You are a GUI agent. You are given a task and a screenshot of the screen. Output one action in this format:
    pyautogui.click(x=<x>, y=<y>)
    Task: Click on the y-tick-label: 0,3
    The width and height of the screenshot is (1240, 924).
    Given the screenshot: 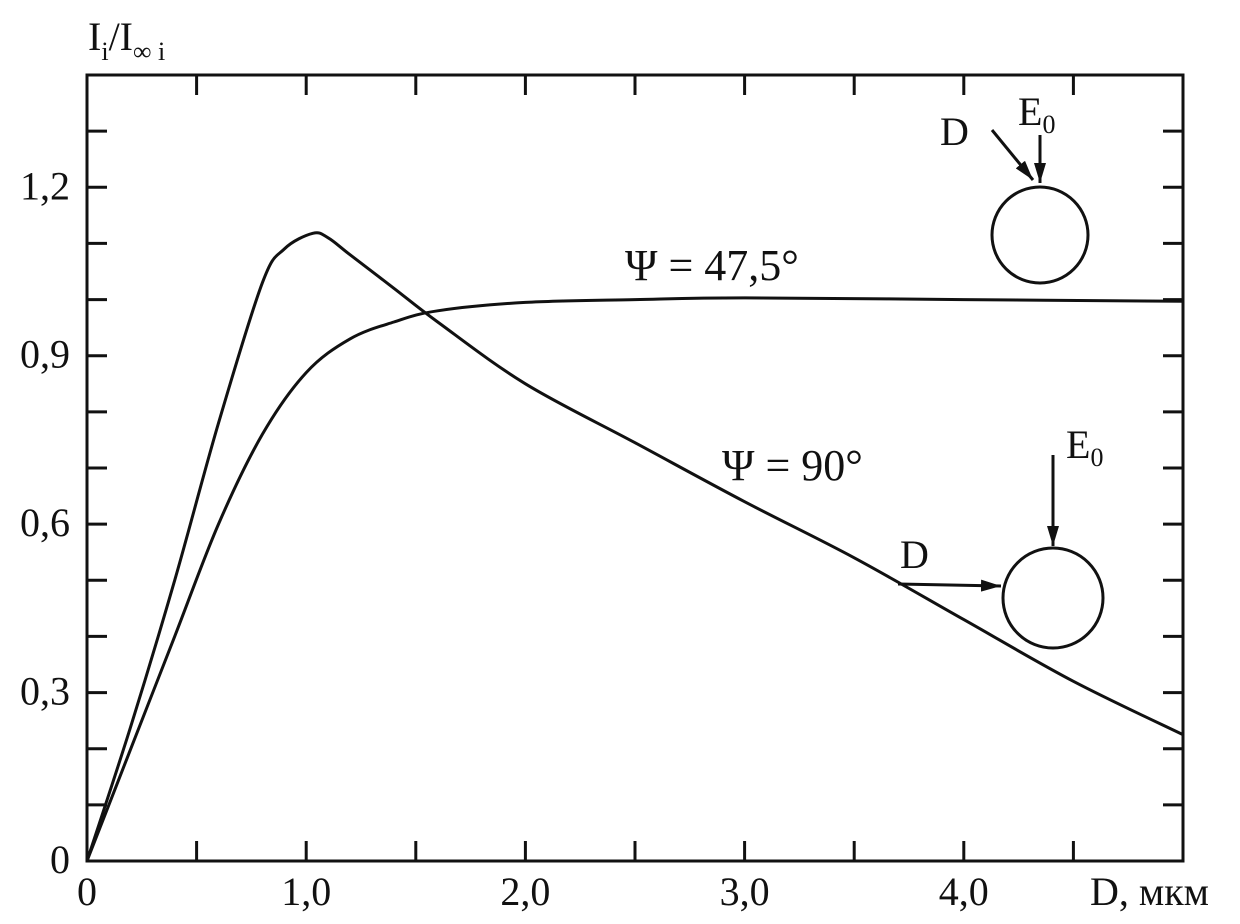 What is the action you would take?
    pyautogui.click(x=45, y=691)
    